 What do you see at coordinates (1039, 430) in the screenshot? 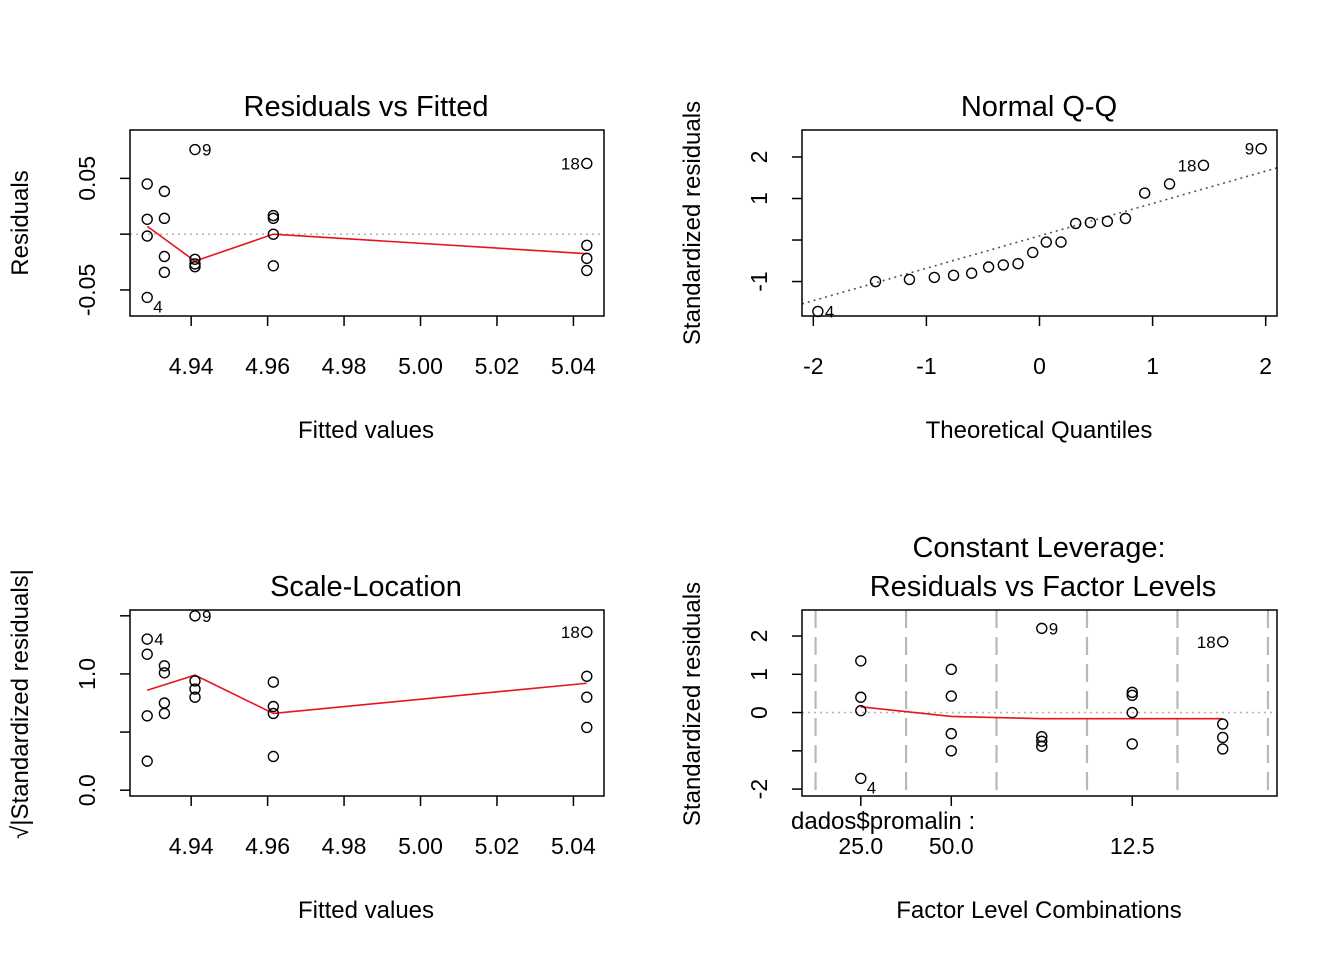
I see `normal-qq-xlabel: Theoretical Quantiles` at bounding box center [1039, 430].